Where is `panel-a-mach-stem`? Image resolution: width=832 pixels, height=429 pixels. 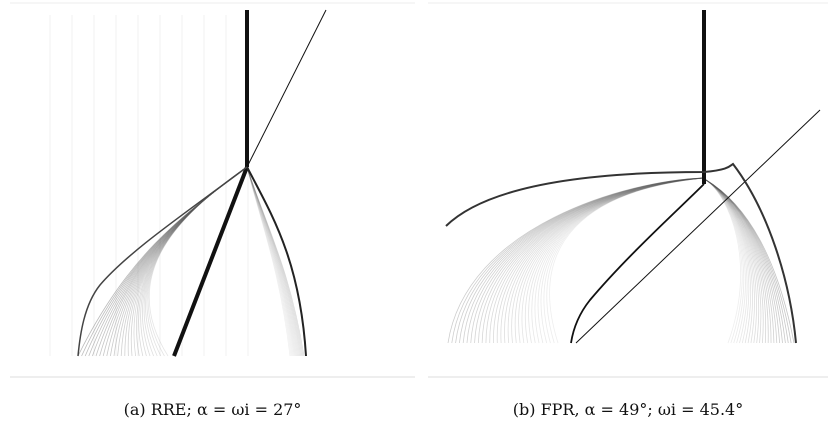
panel-a-mach-stem is located at coordinates (210, 261).